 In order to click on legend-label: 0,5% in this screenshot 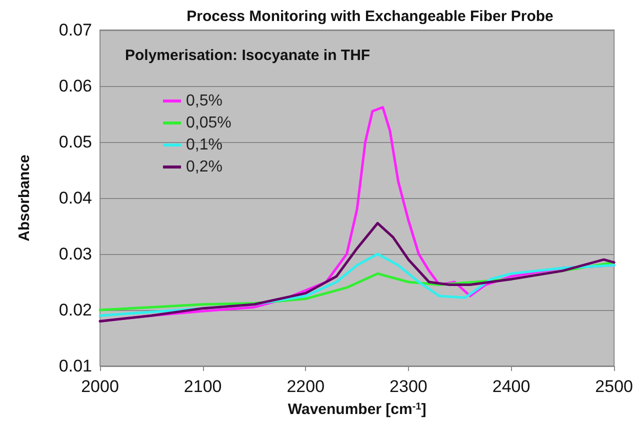, I will do `click(204, 101)`.